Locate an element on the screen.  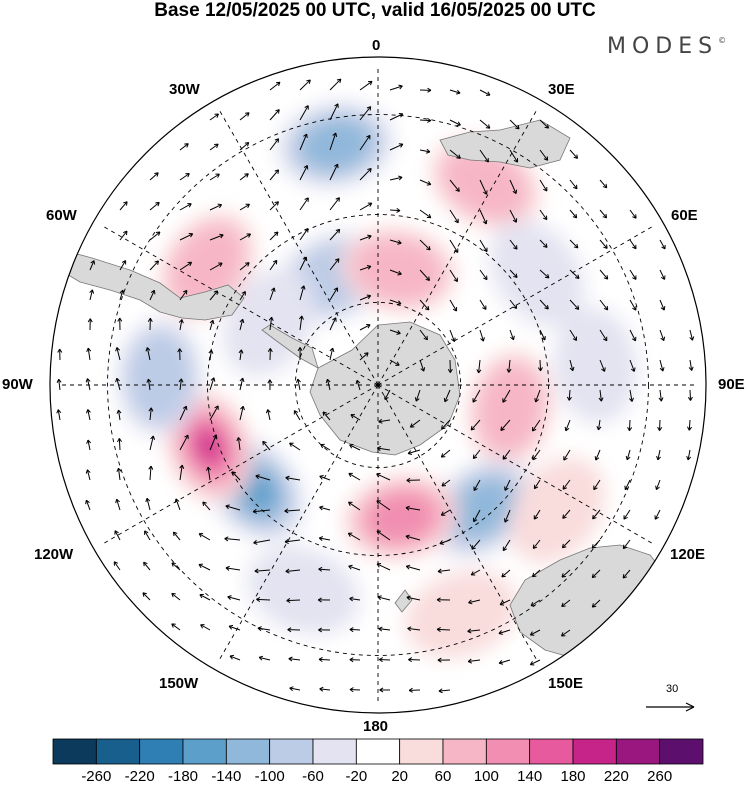
lon-label-30e: 30E is located at coordinates (561, 90).